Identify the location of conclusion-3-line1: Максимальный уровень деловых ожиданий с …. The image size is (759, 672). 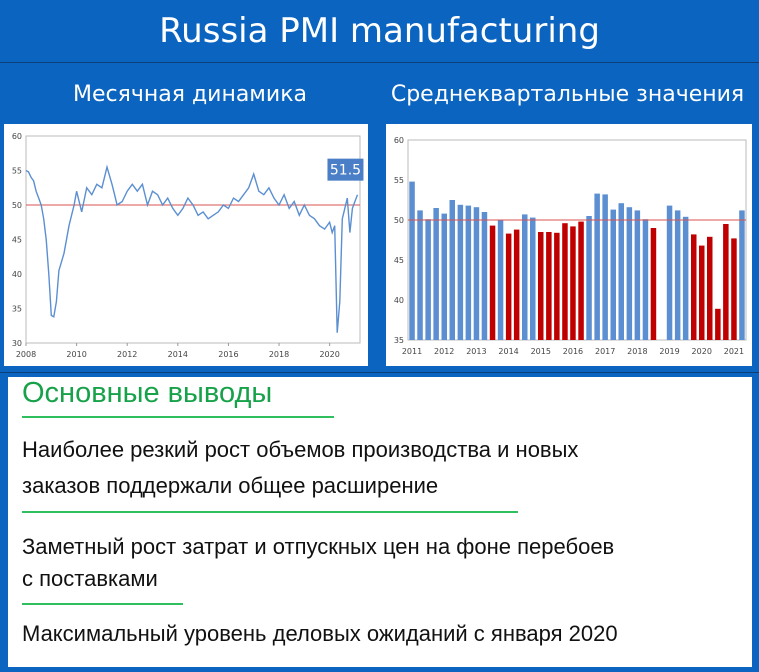
(320, 633).